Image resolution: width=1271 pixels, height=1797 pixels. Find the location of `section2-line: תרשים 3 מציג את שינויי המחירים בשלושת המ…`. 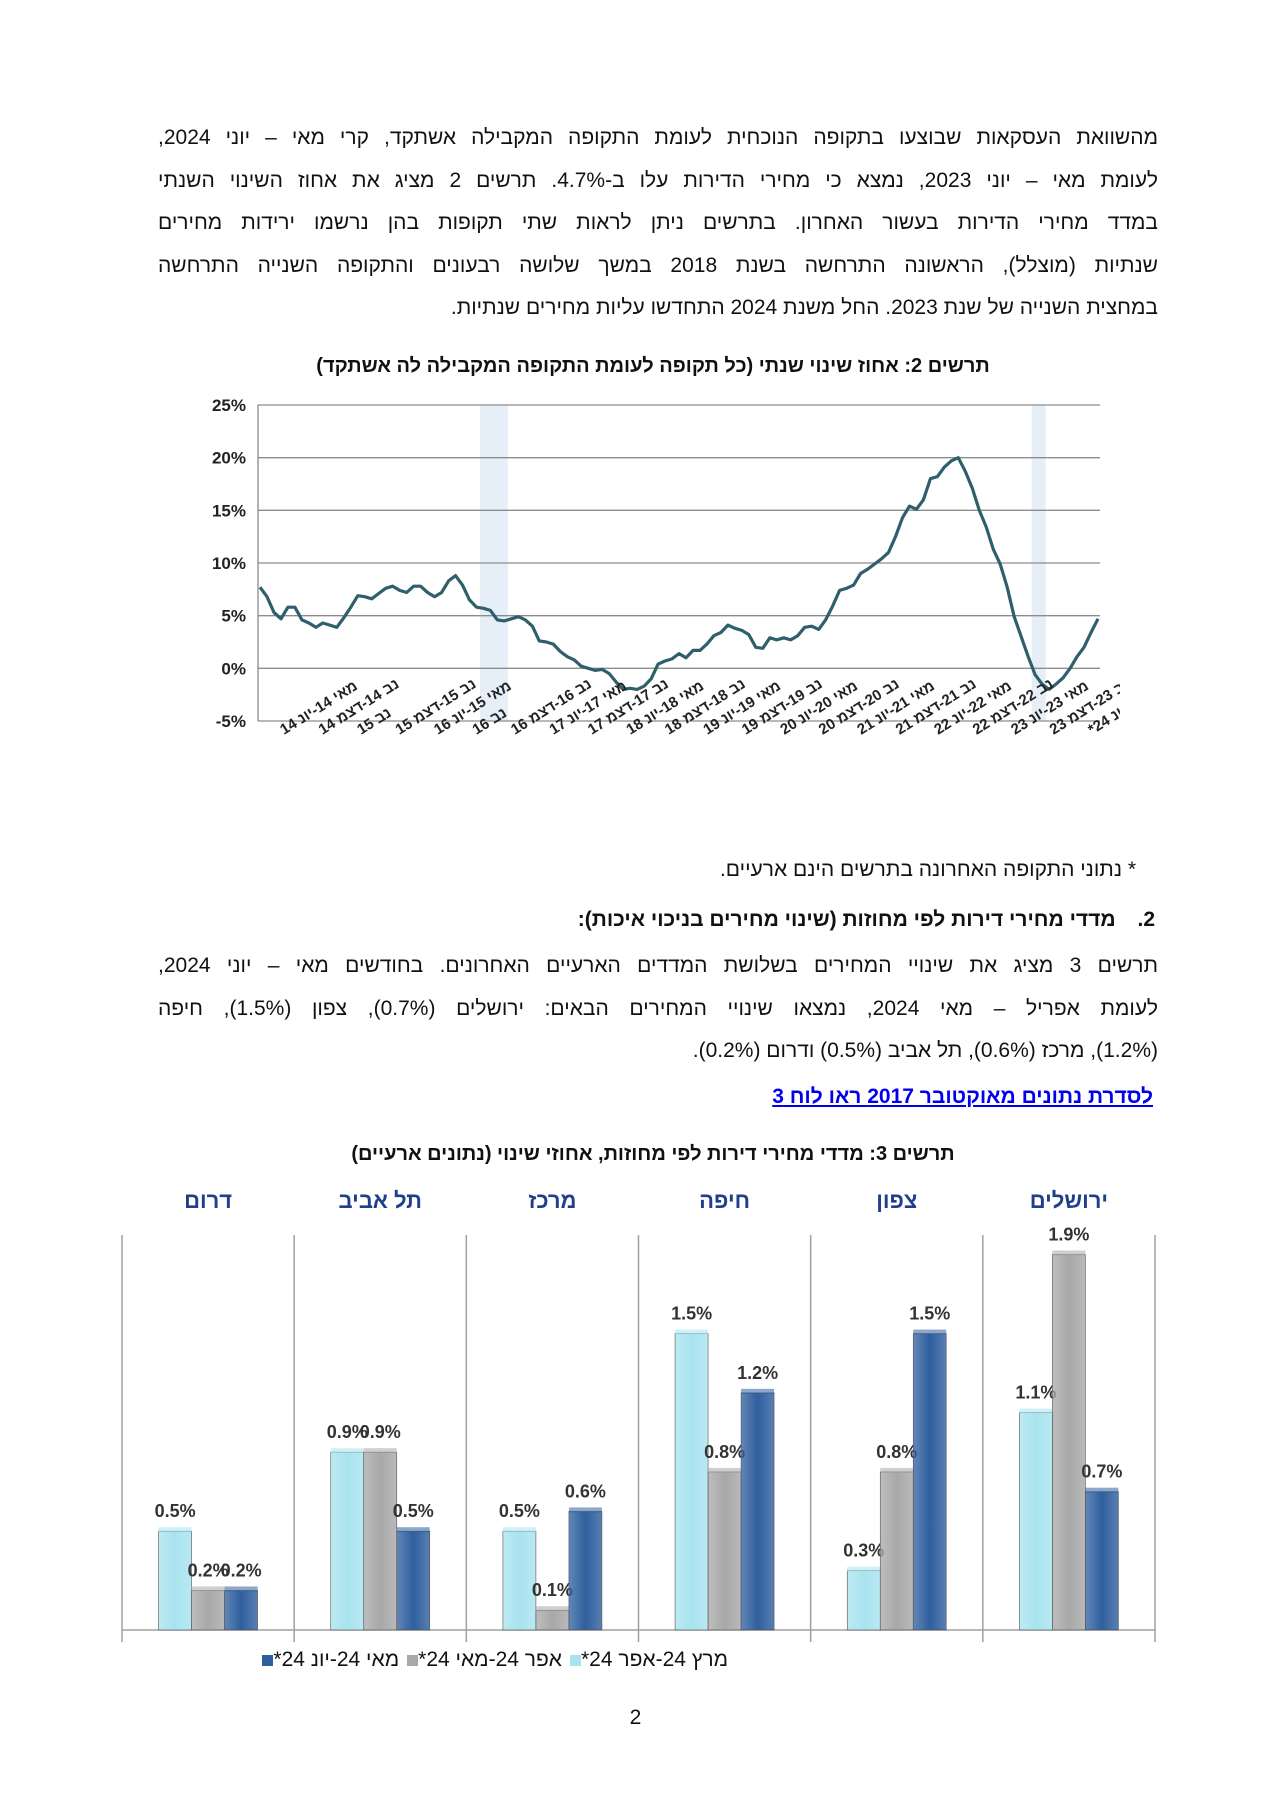

section2-line: תרשים 3 מציג את שינויי המחירים בשלושת המ… is located at coordinates (658, 965).